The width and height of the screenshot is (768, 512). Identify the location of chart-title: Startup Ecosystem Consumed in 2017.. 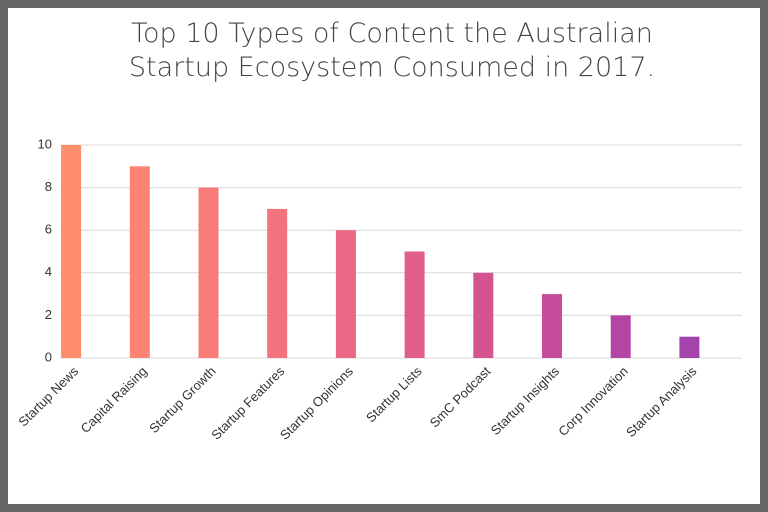
(392, 67).